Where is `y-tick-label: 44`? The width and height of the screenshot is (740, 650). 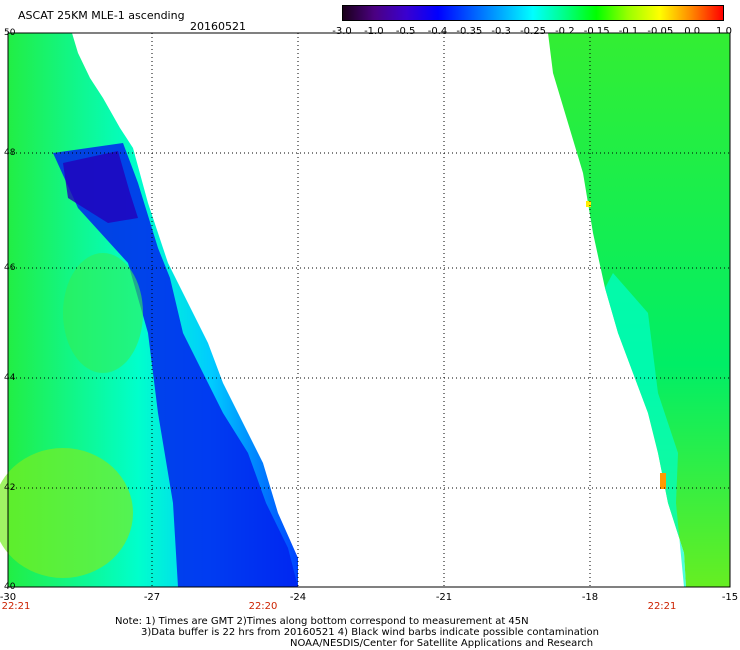 y-tick-label: 44 is located at coordinates (10, 378).